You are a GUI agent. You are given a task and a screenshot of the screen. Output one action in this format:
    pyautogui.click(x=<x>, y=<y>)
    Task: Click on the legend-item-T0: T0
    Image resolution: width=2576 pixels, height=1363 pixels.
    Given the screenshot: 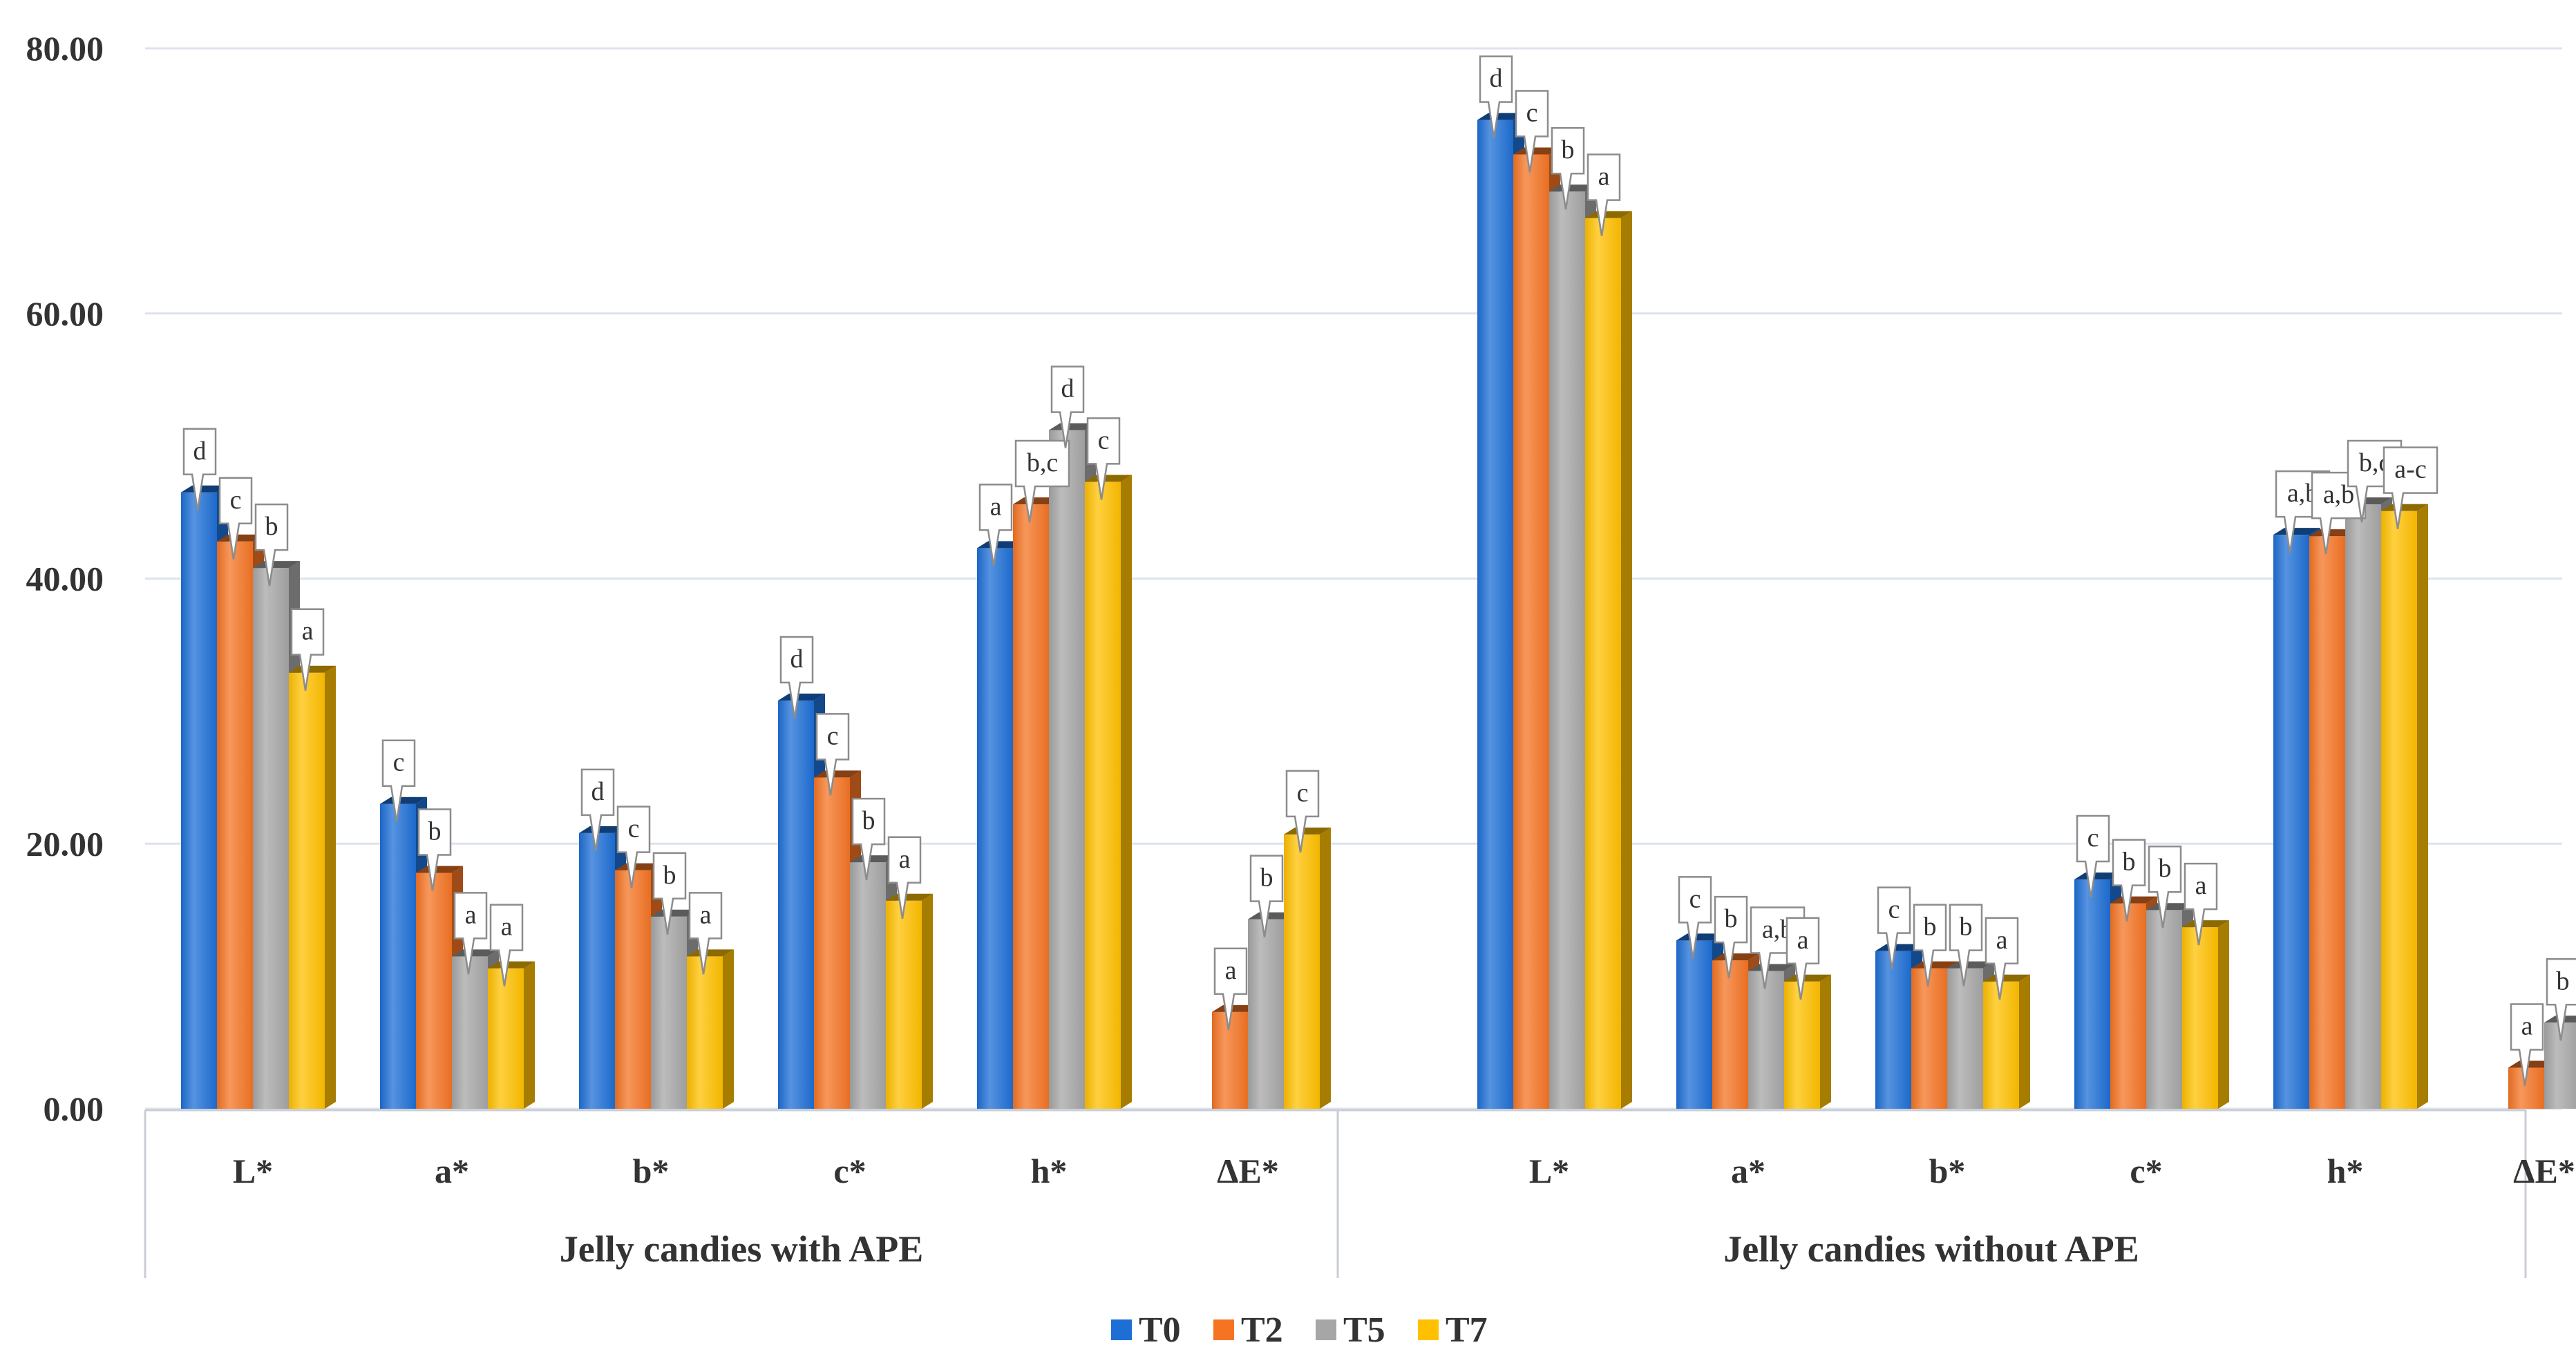 What is the action you would take?
    pyautogui.click(x=1146, y=1330)
    